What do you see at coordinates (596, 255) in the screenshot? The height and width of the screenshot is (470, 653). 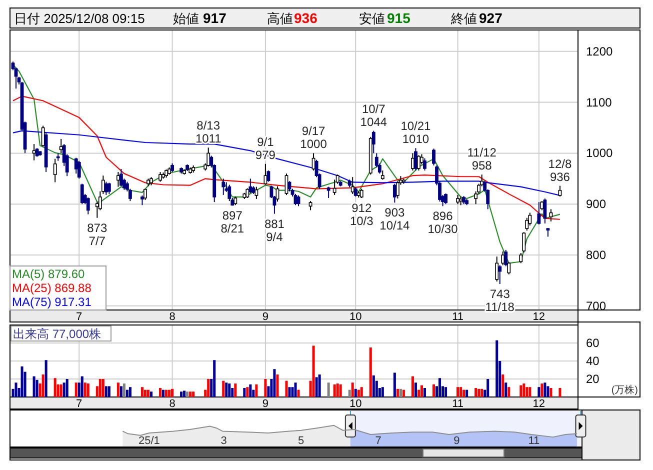 I see `y-tick-label: 800` at bounding box center [596, 255].